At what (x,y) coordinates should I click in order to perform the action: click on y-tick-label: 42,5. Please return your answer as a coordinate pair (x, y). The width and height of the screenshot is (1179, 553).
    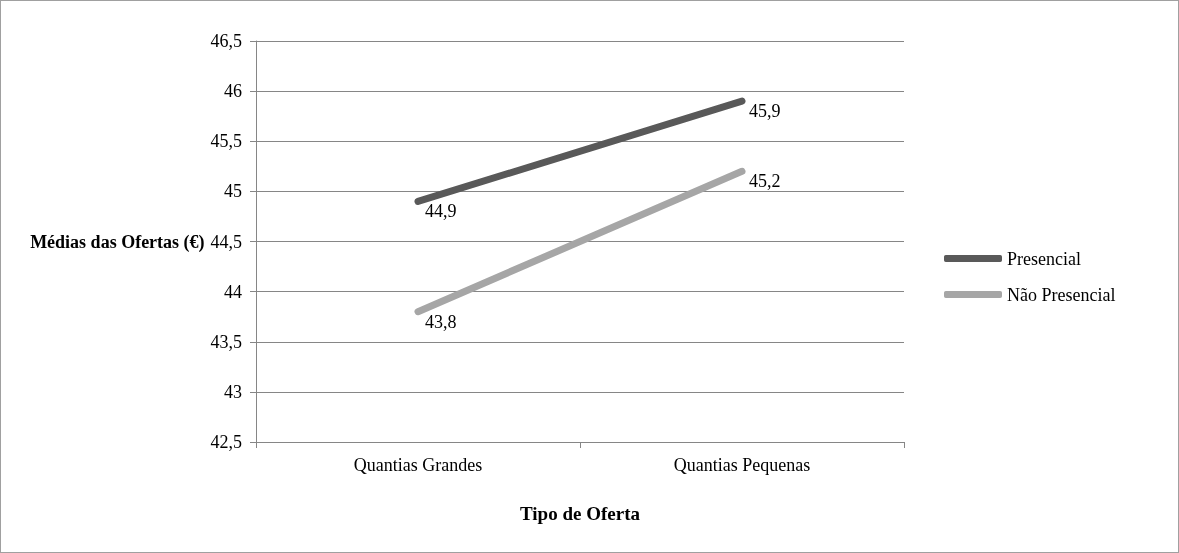
    Looking at the image, I should click on (226, 442).